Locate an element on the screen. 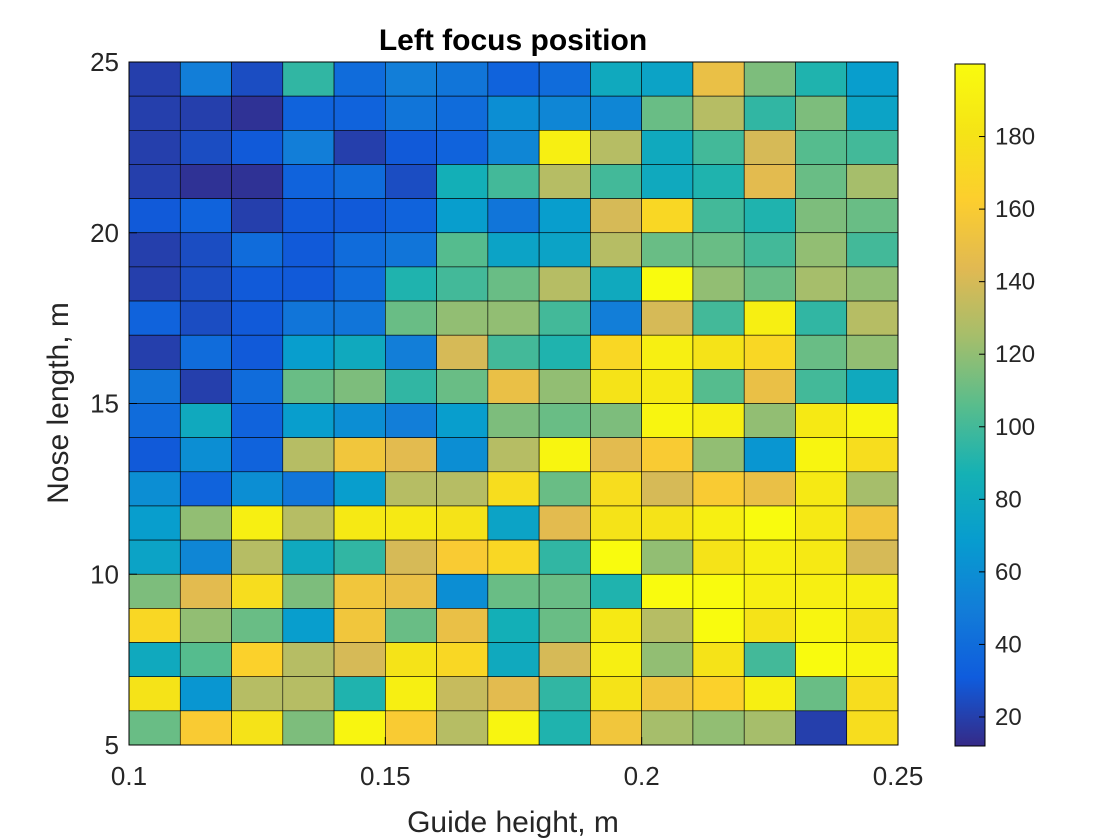  y-tick-label: 25 is located at coordinates (104, 62).